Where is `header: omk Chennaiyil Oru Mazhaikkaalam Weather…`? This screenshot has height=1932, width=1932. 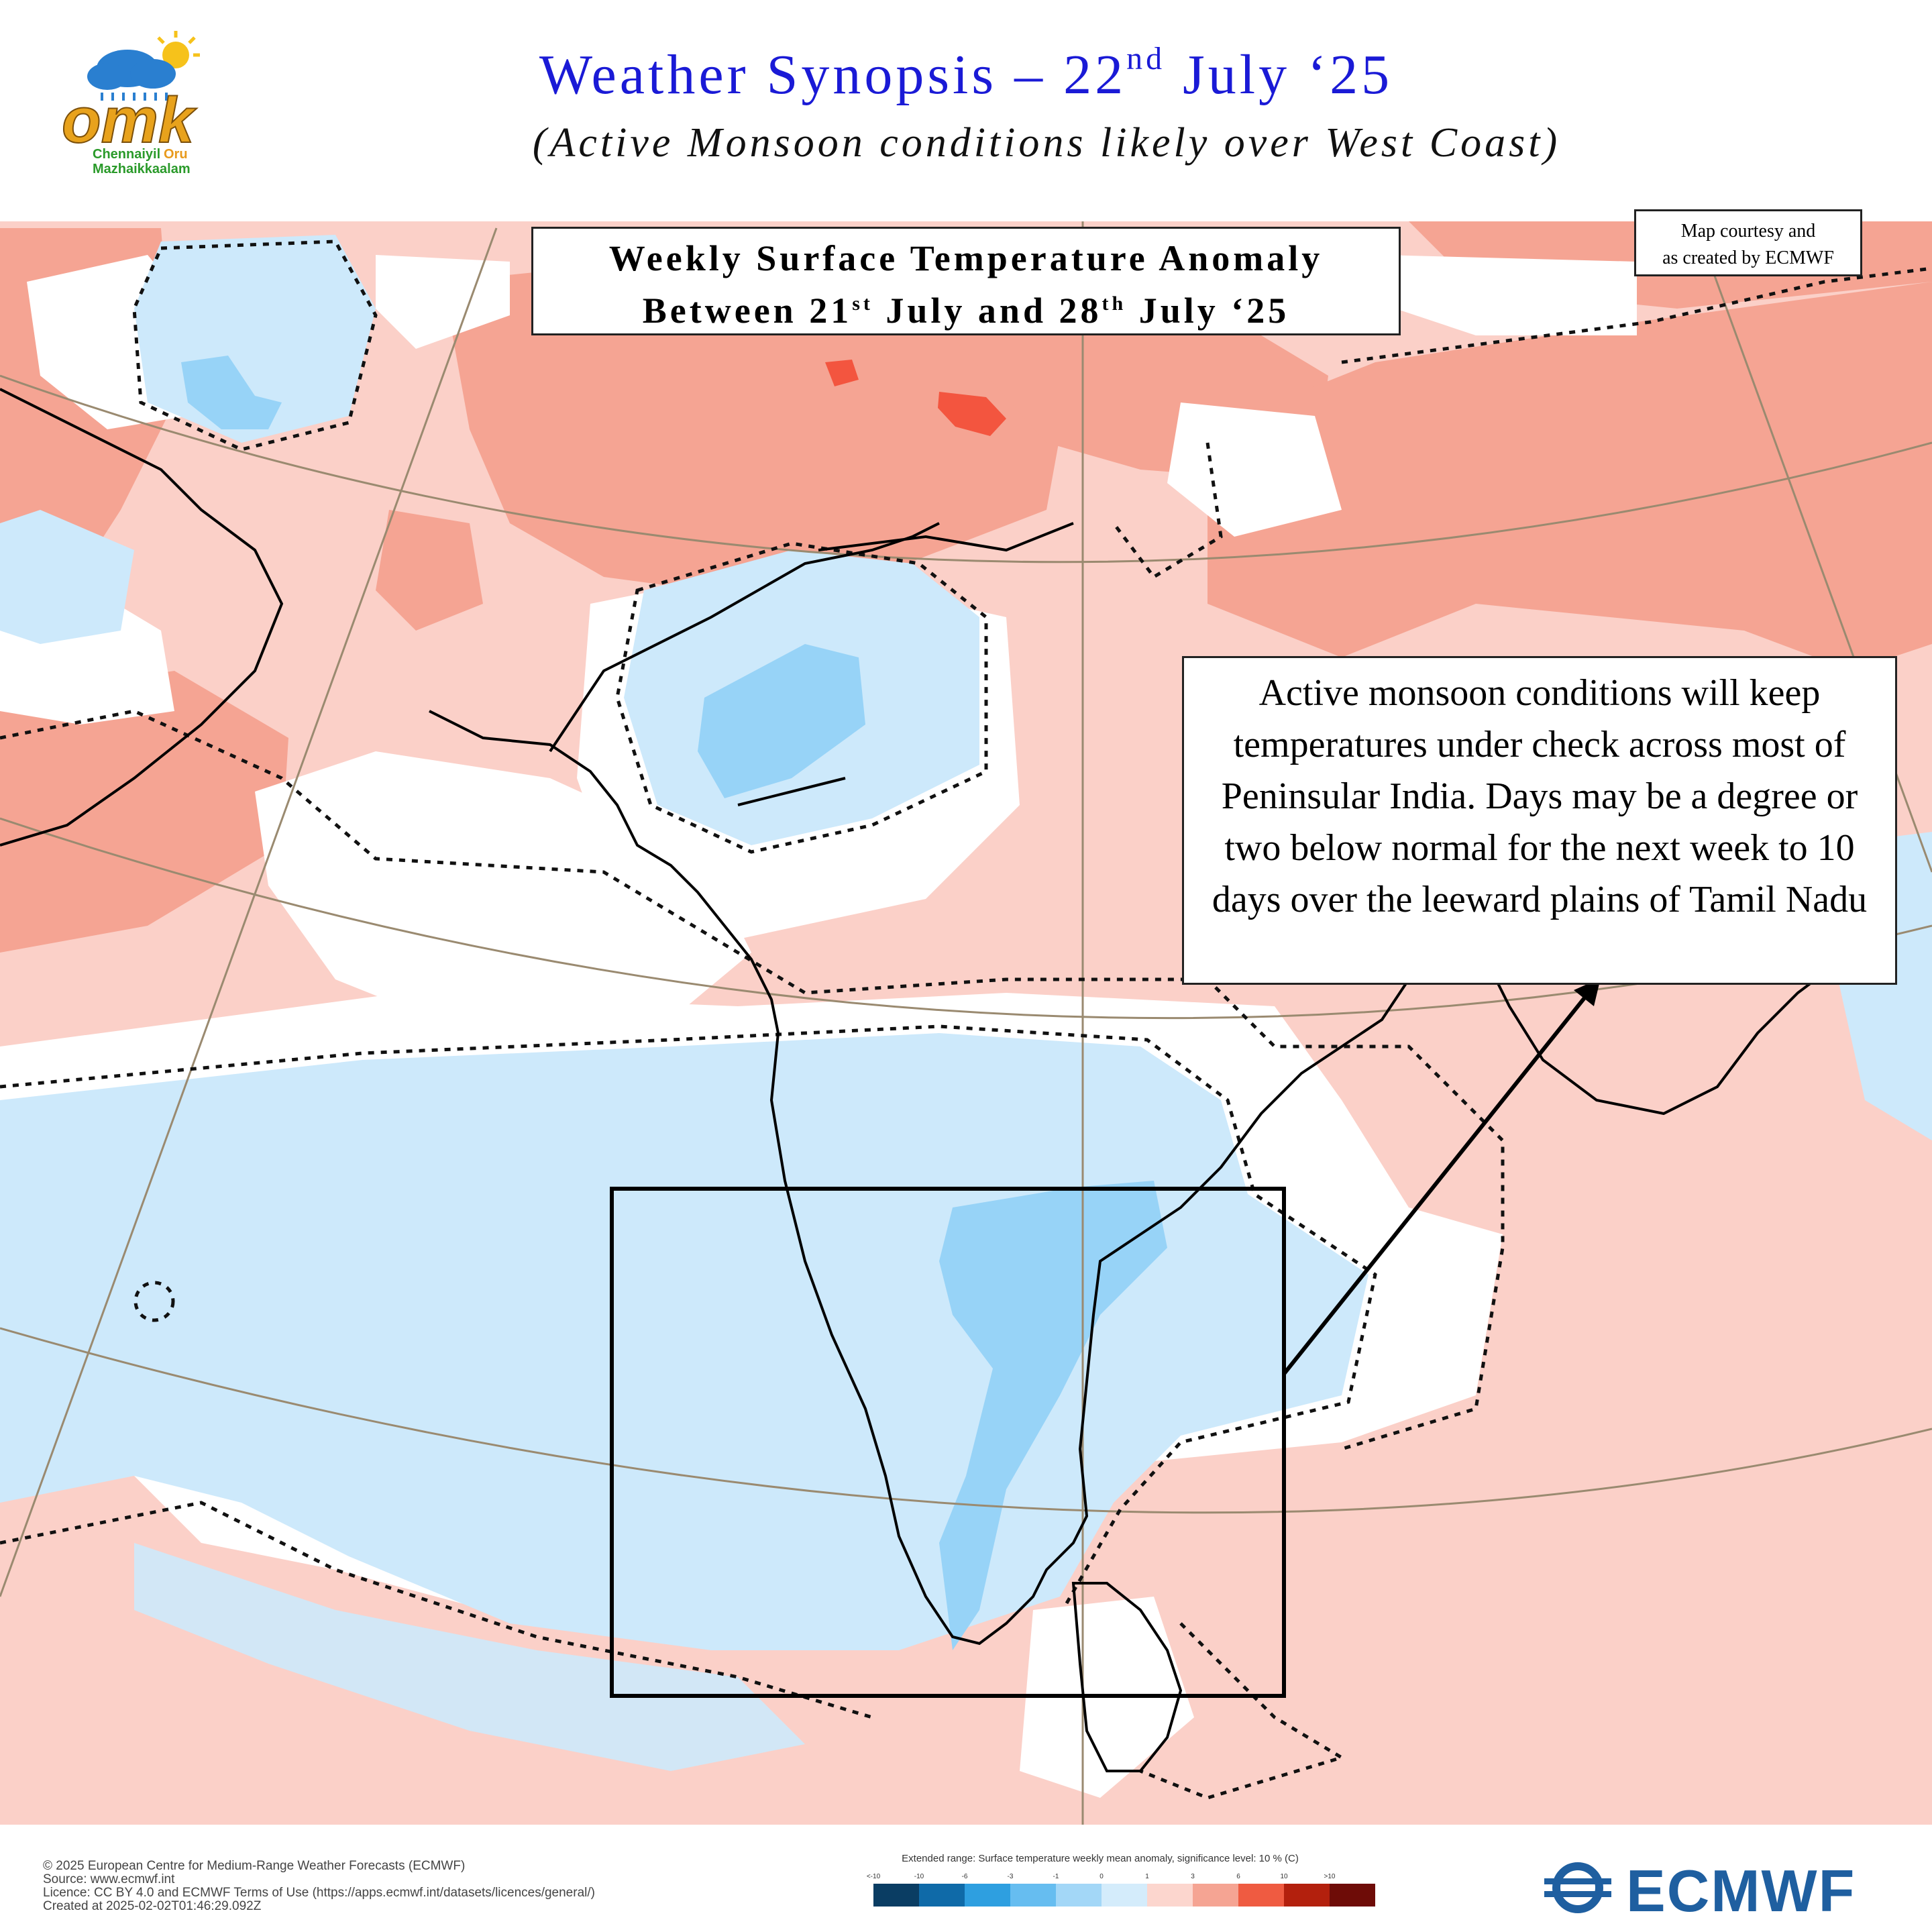
header: omk Chennaiyil Oru Mazhaikkaalam Weather… is located at coordinates (966, 110).